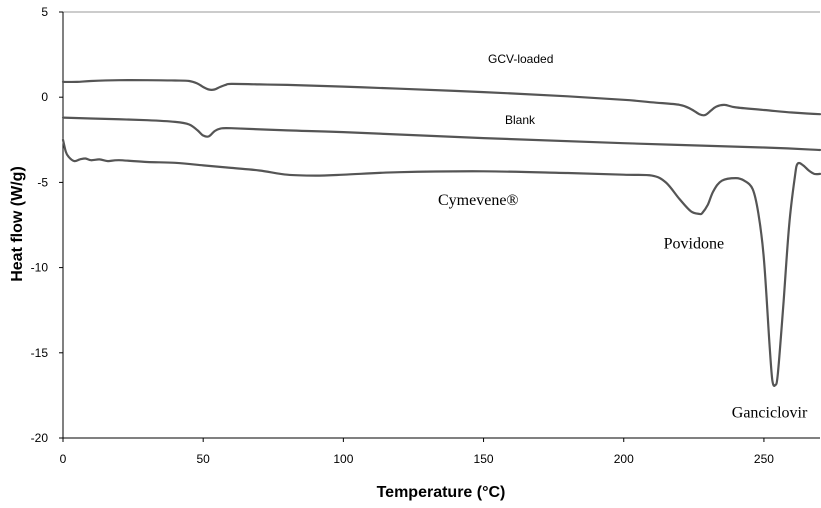  What do you see at coordinates (40, 268) in the screenshot?
I see `y-tick-label: -10` at bounding box center [40, 268].